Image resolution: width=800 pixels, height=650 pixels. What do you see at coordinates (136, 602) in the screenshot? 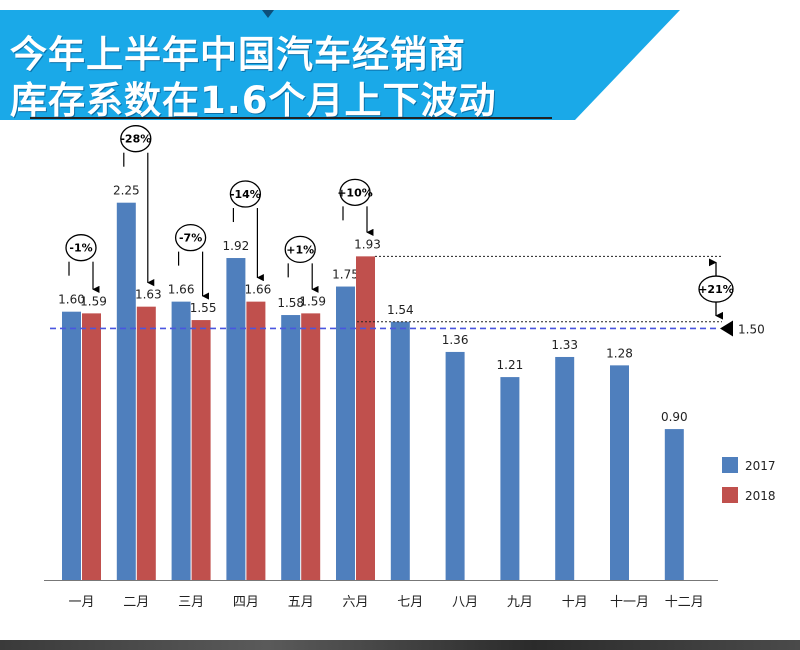
I see `x-tick-label-2: 二月` at bounding box center [136, 602].